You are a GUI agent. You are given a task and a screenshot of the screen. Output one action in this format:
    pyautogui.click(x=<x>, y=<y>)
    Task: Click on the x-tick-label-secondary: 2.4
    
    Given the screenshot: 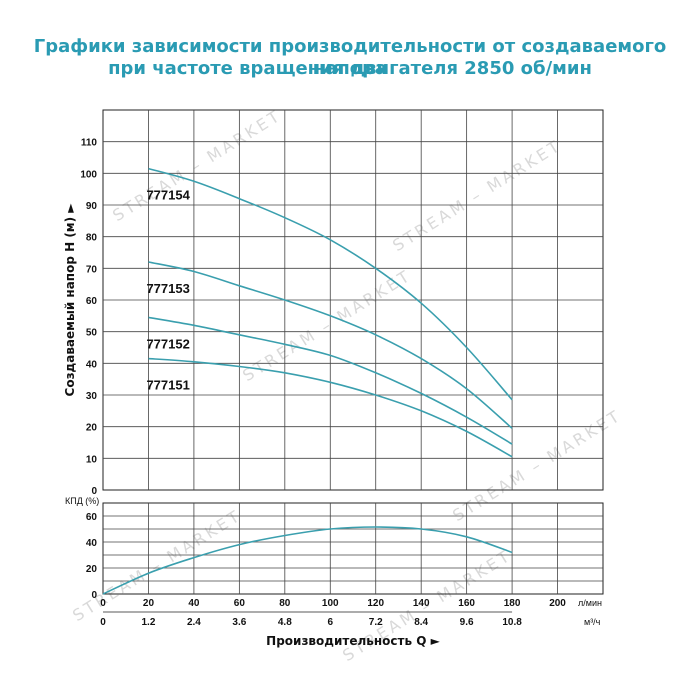 What is the action you would take?
    pyautogui.click(x=194, y=622)
    